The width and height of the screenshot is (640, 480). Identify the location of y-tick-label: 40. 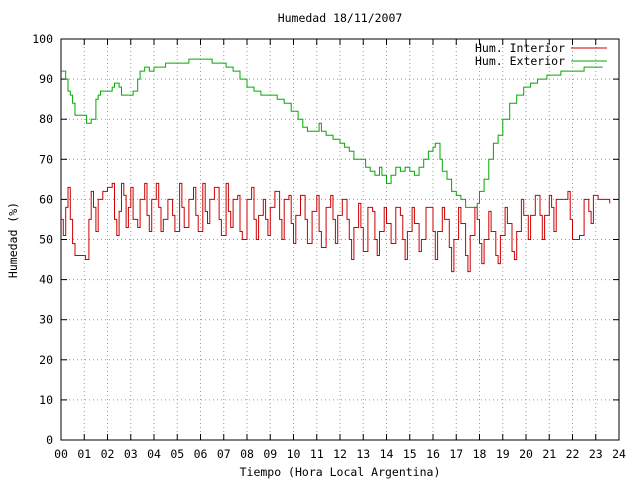
(46, 280).